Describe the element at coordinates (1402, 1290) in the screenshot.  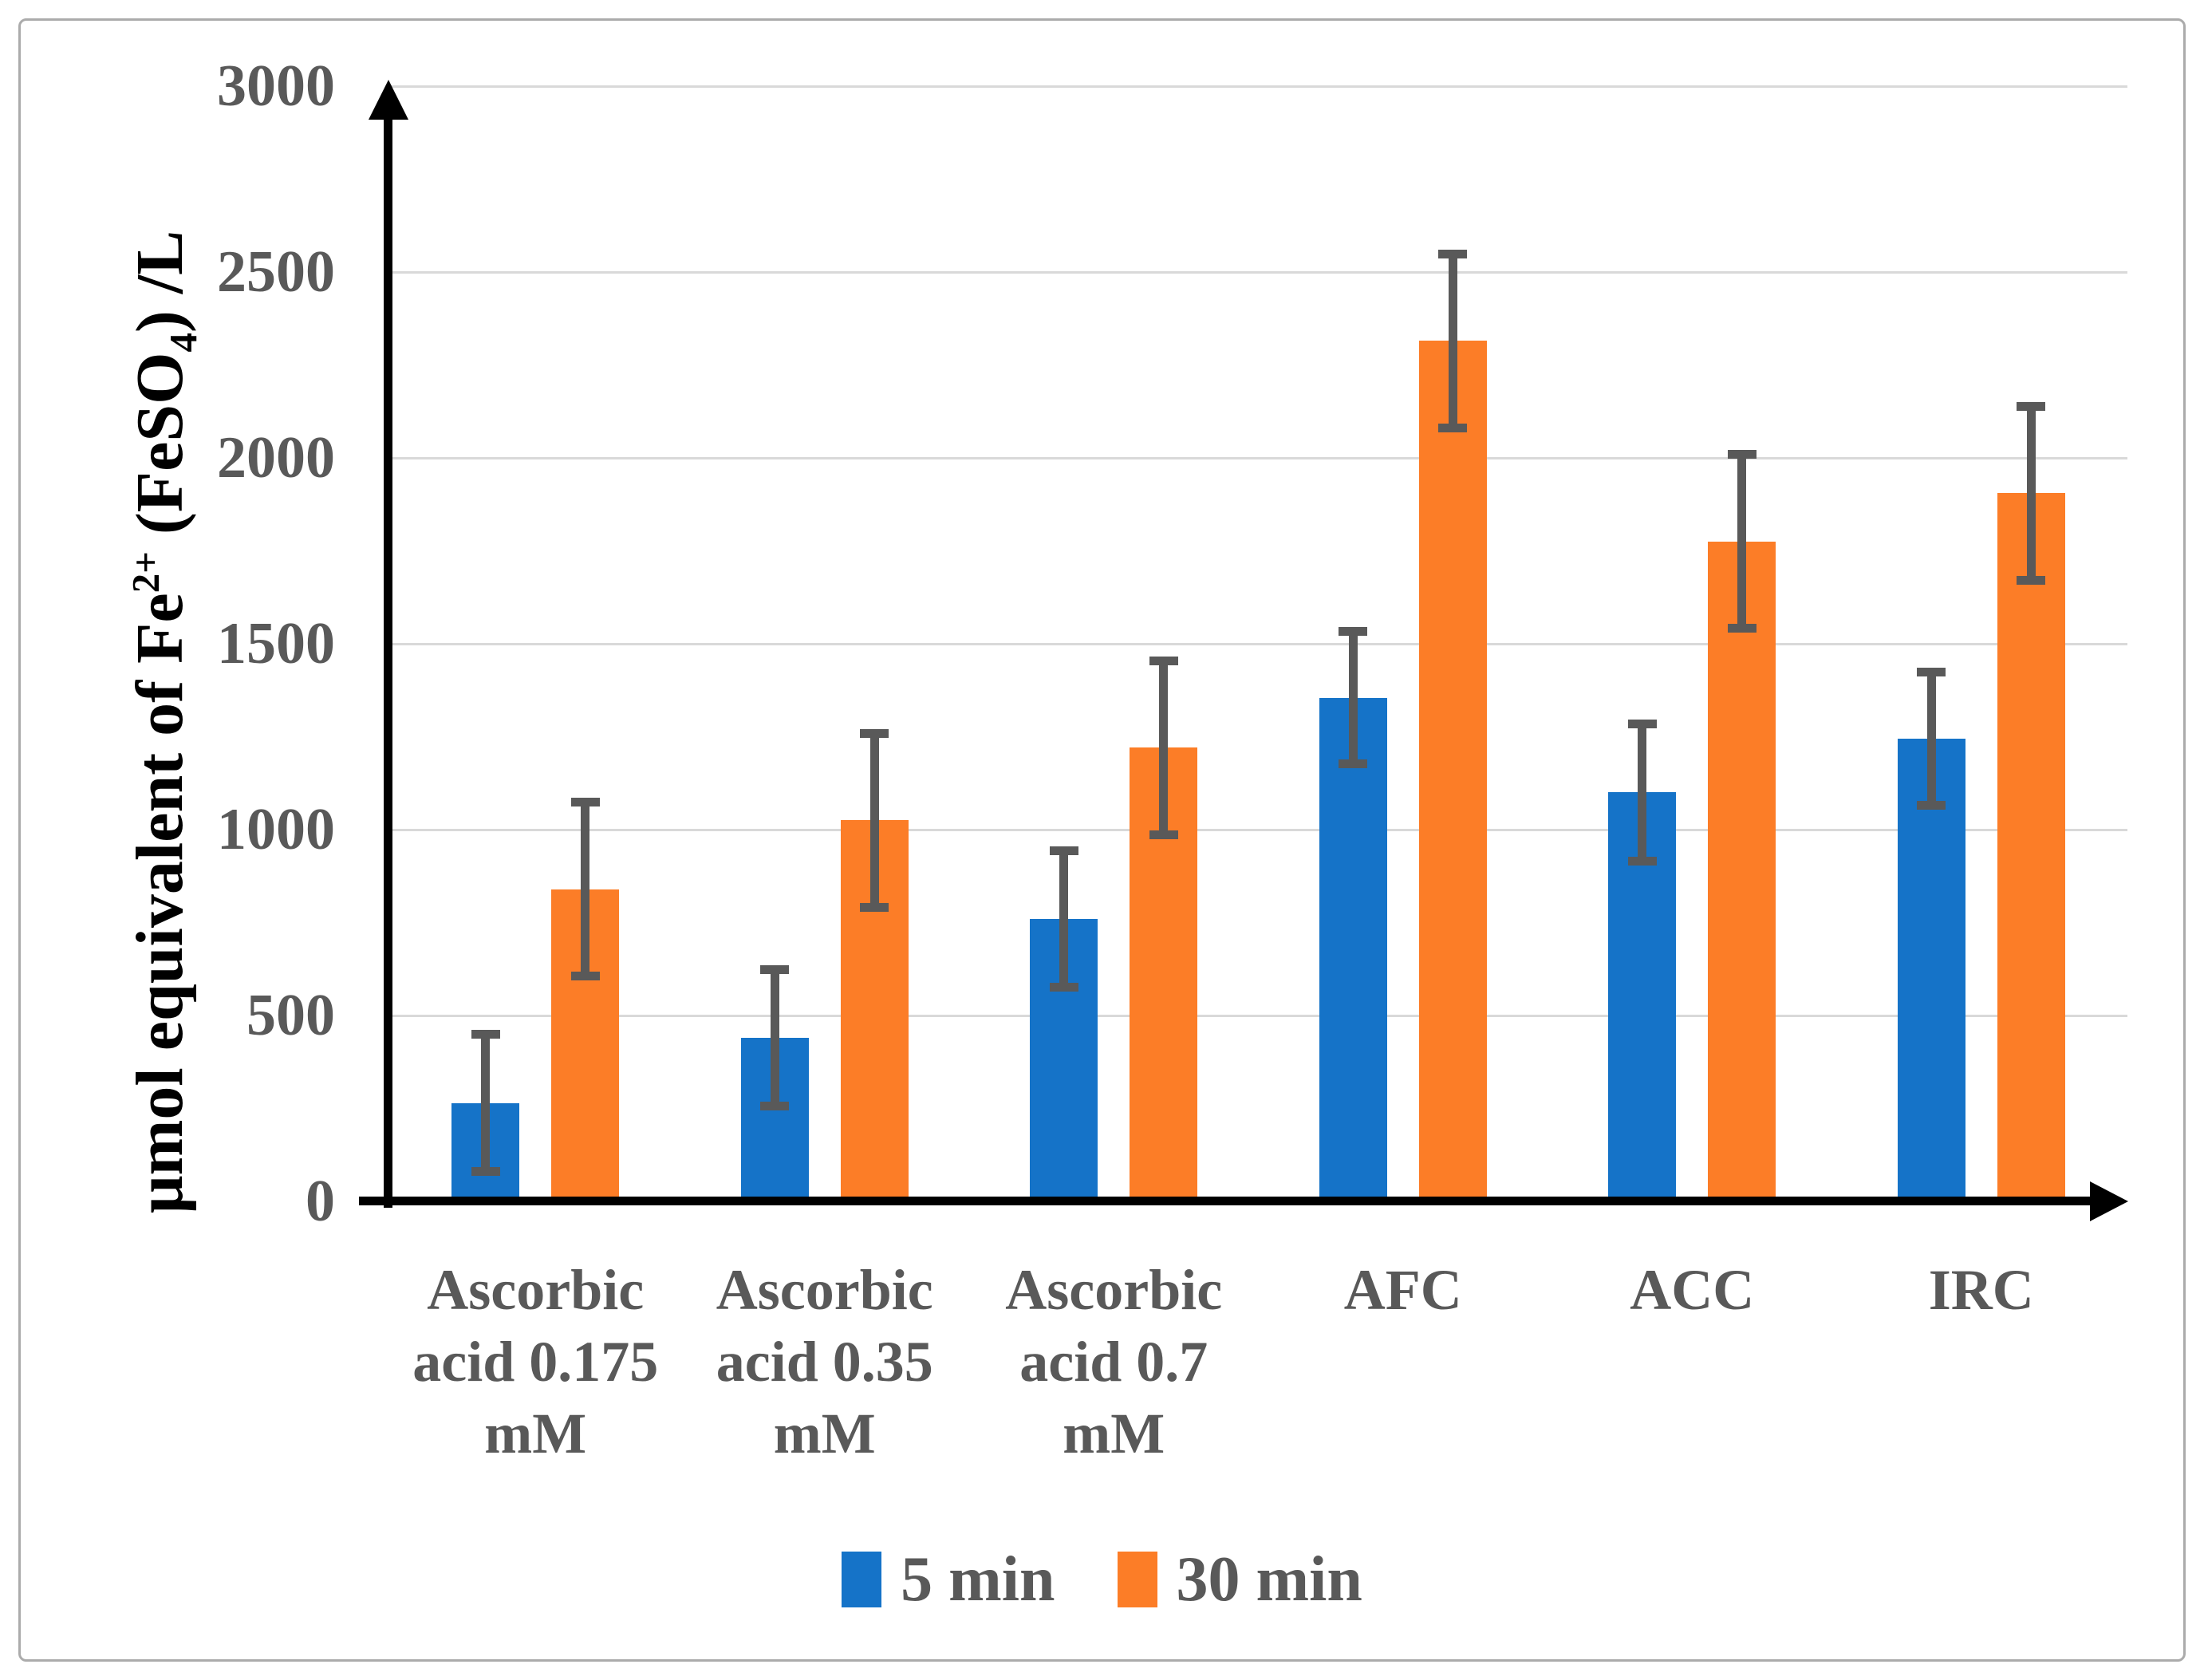
I see `category-label: AFC` at that location.